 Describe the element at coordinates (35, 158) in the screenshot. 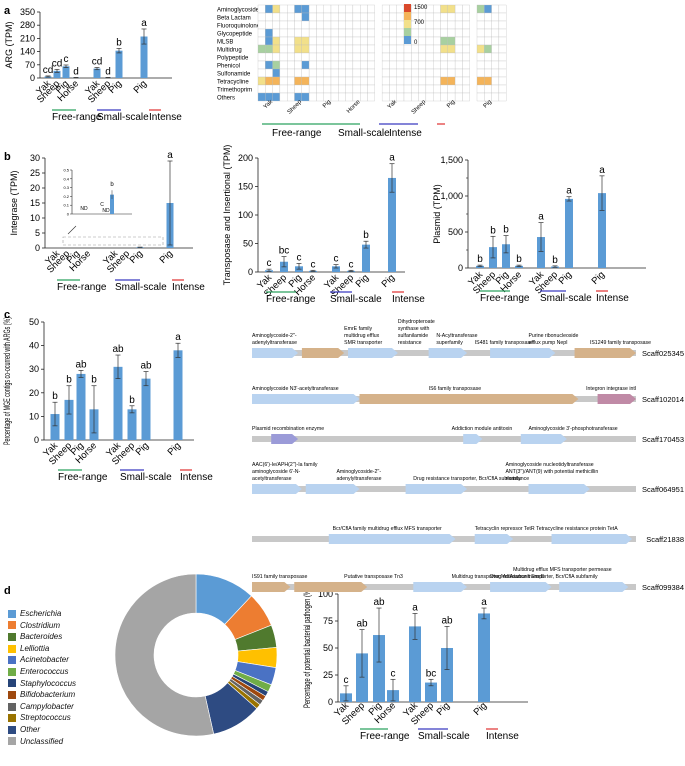

I see `y-tick-label: 30` at that location.